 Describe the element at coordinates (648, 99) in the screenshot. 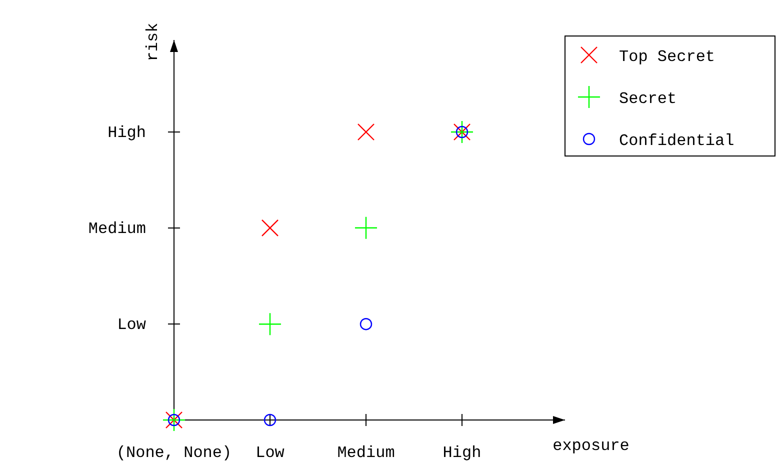

I see `legend-label: Secret` at that location.